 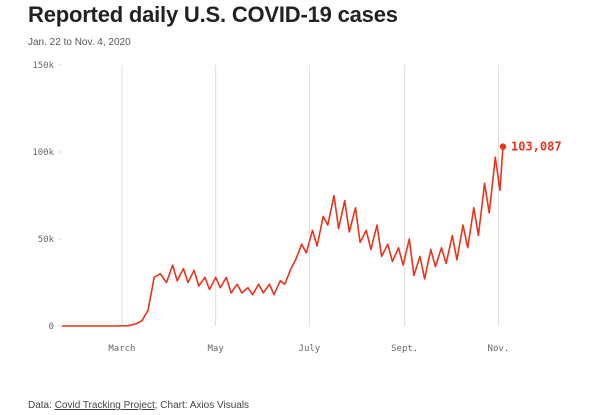 What do you see at coordinates (216, 349) in the screenshot?
I see `x-tick-label: May` at bounding box center [216, 349].